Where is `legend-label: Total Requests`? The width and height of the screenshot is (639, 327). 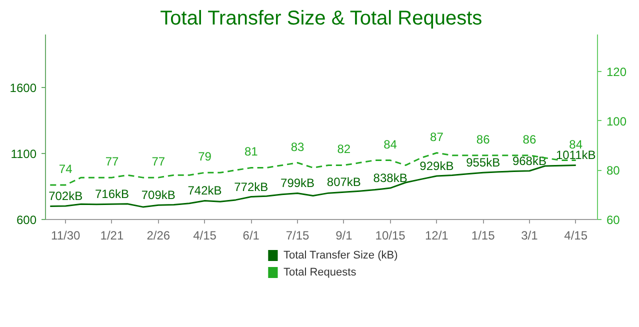 legend-label: Total Requests is located at coordinates (320, 272).